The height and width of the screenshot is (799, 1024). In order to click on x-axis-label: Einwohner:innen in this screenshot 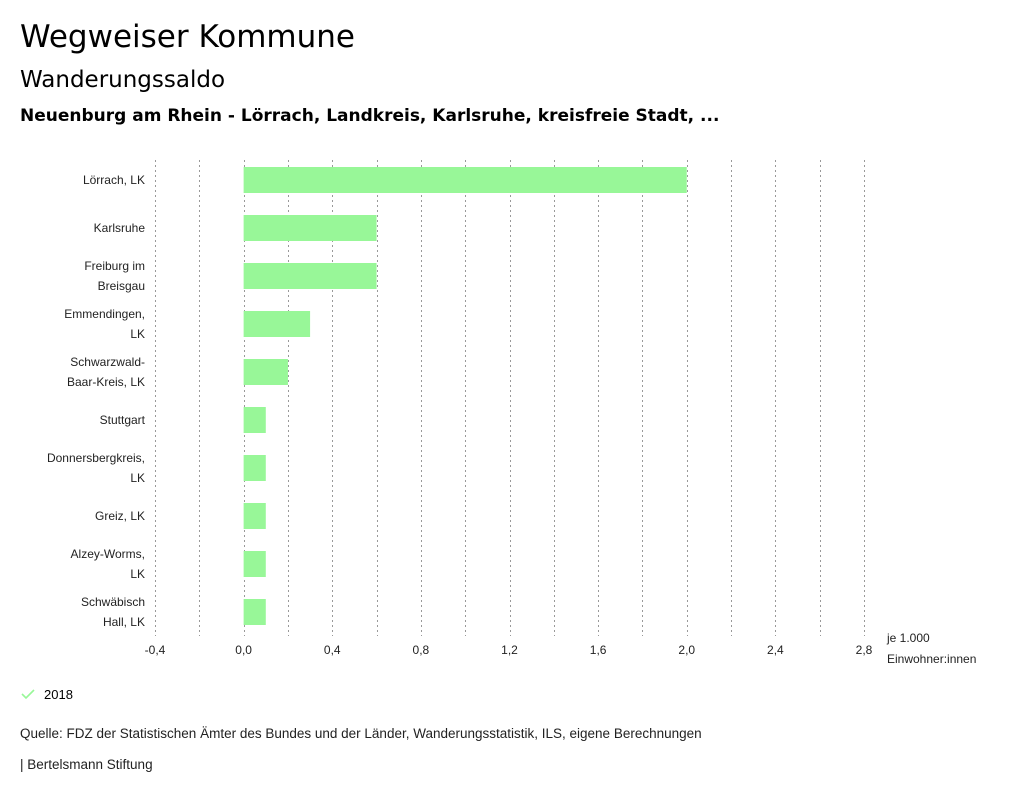, I will do `click(931, 659)`.